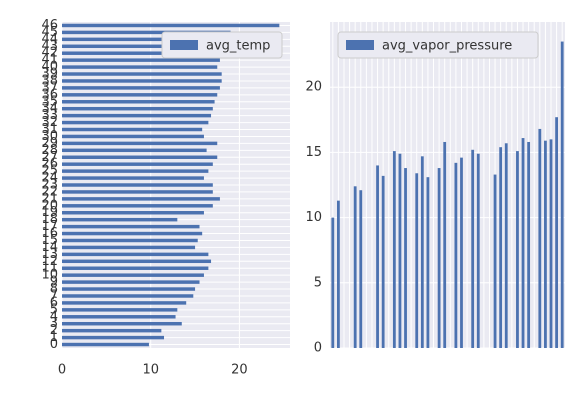 The height and width of the screenshot is (405, 577). I want to click on y-tick-label: 31, so click(49, 129).